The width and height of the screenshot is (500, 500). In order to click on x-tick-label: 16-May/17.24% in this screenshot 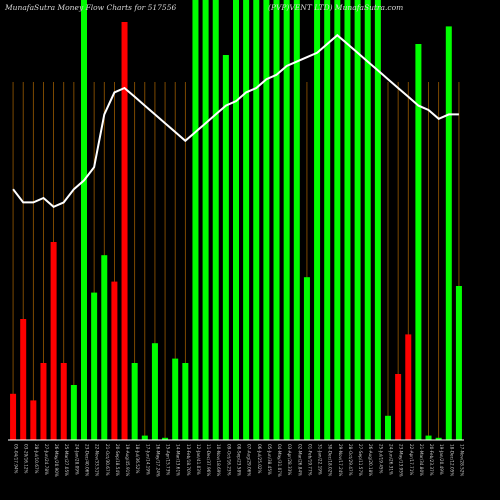, I will do `click(157, 460)`.